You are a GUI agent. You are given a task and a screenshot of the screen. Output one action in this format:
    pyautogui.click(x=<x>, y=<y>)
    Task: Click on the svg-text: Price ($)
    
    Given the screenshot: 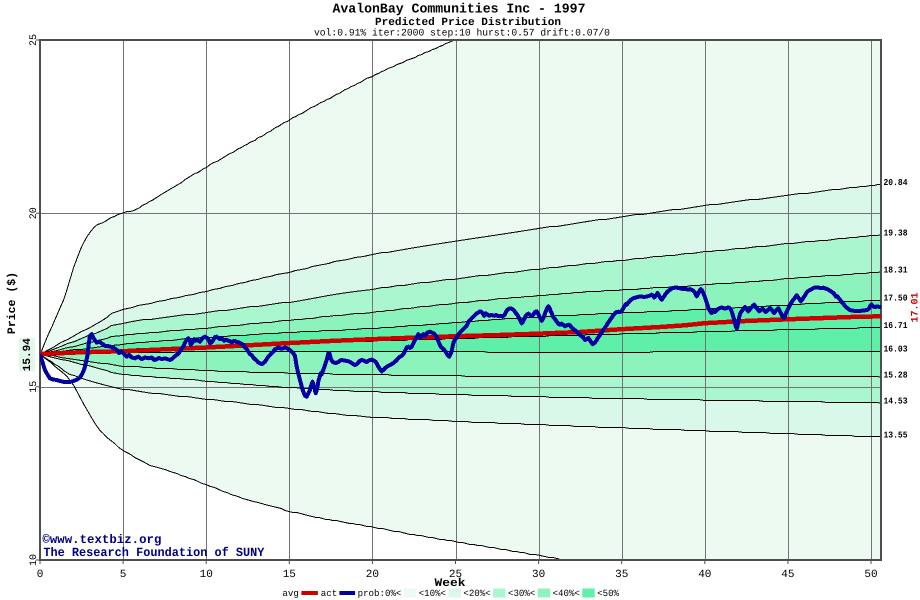 What is the action you would take?
    pyautogui.click(x=12, y=303)
    